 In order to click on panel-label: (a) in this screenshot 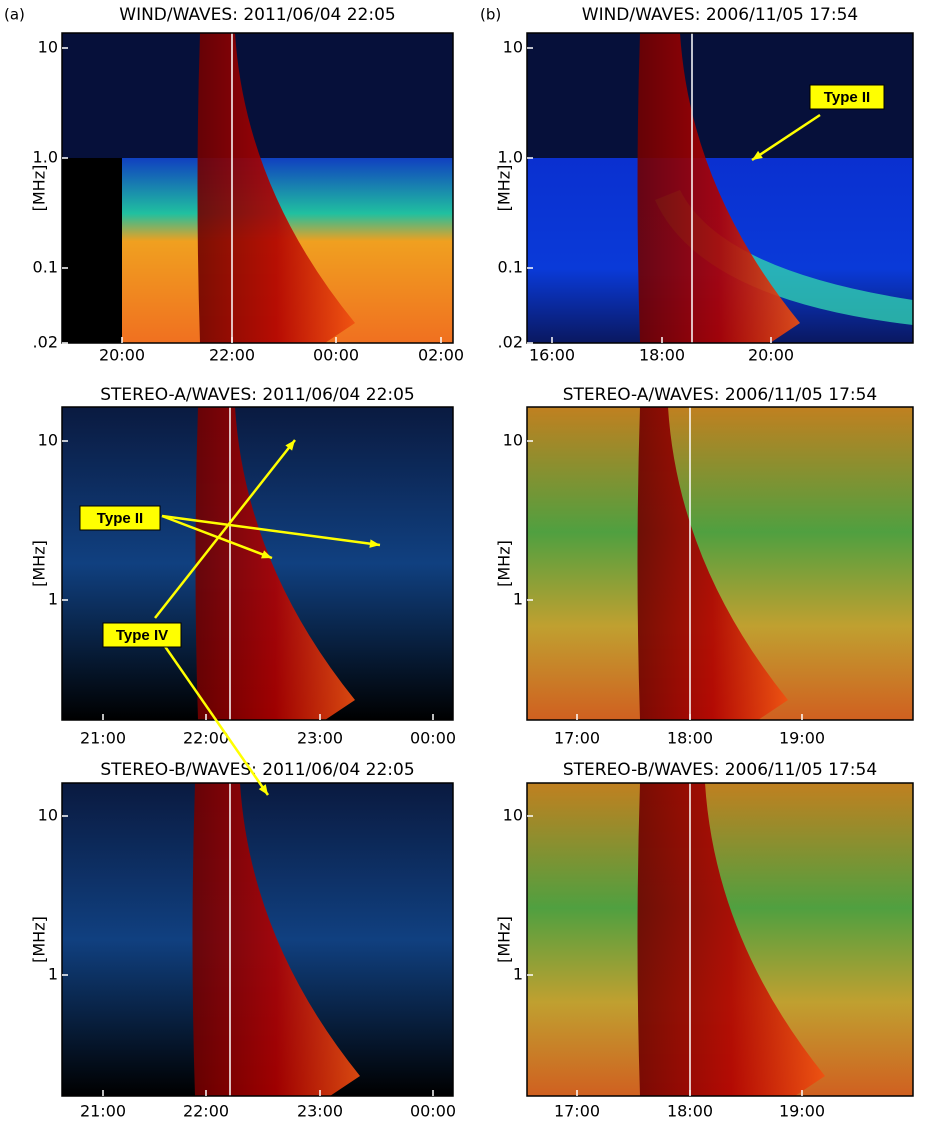, I will do `click(14, 15)`.